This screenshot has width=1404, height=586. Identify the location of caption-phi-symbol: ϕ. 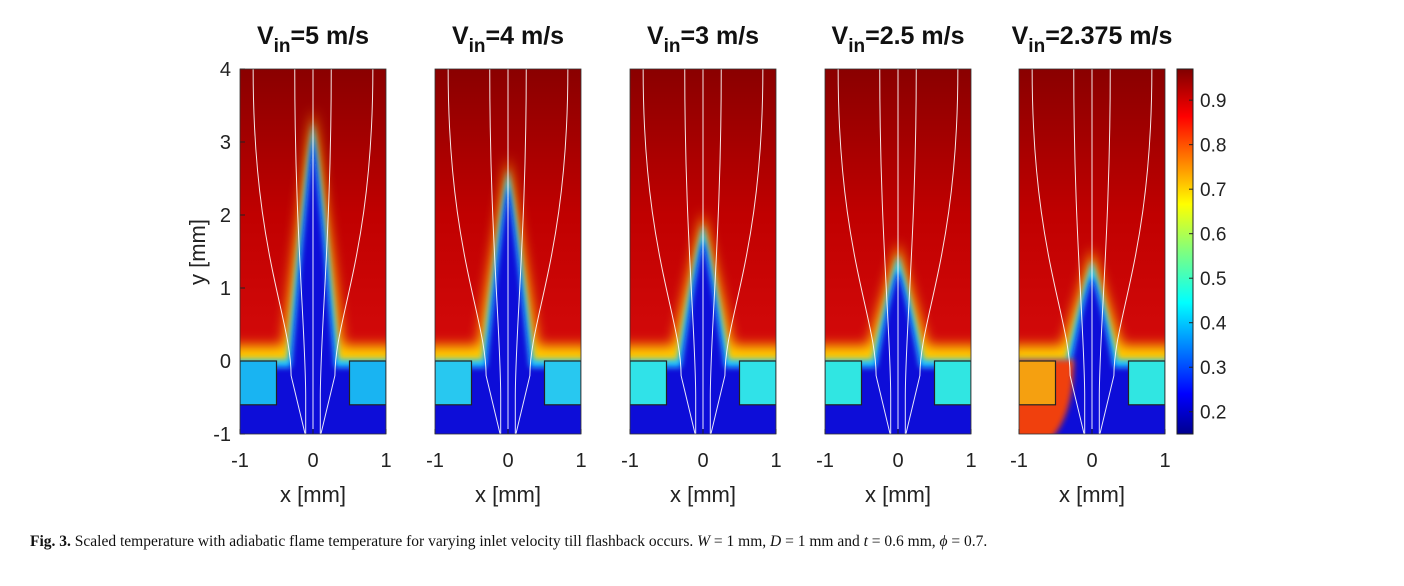
(943, 541).